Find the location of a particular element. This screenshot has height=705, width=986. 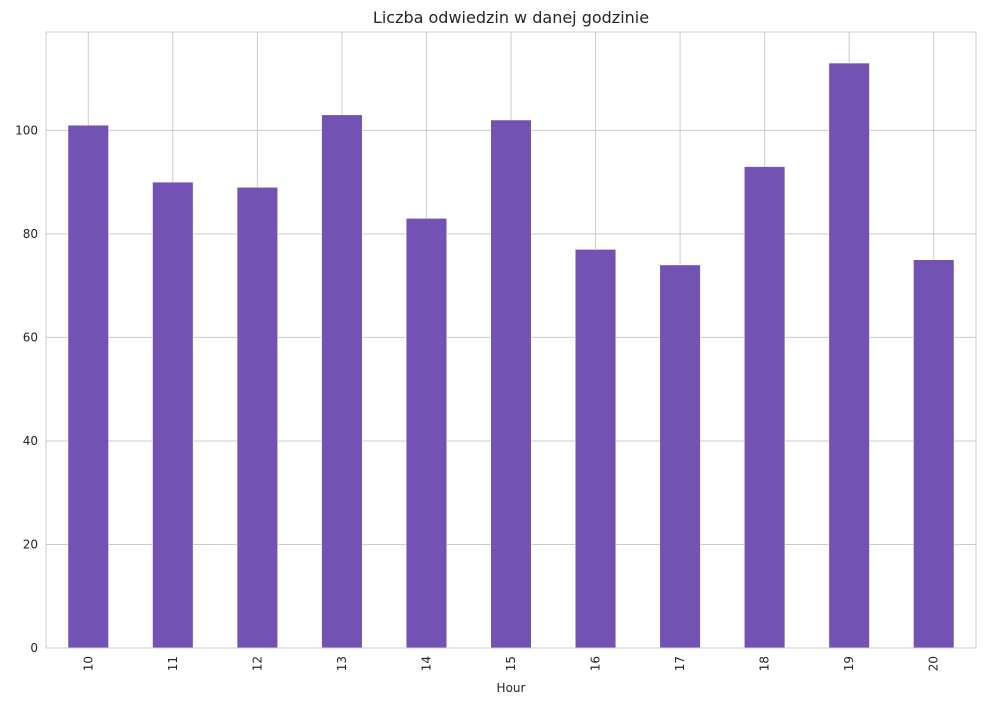

y-tick-label: 60 is located at coordinates (30, 337).